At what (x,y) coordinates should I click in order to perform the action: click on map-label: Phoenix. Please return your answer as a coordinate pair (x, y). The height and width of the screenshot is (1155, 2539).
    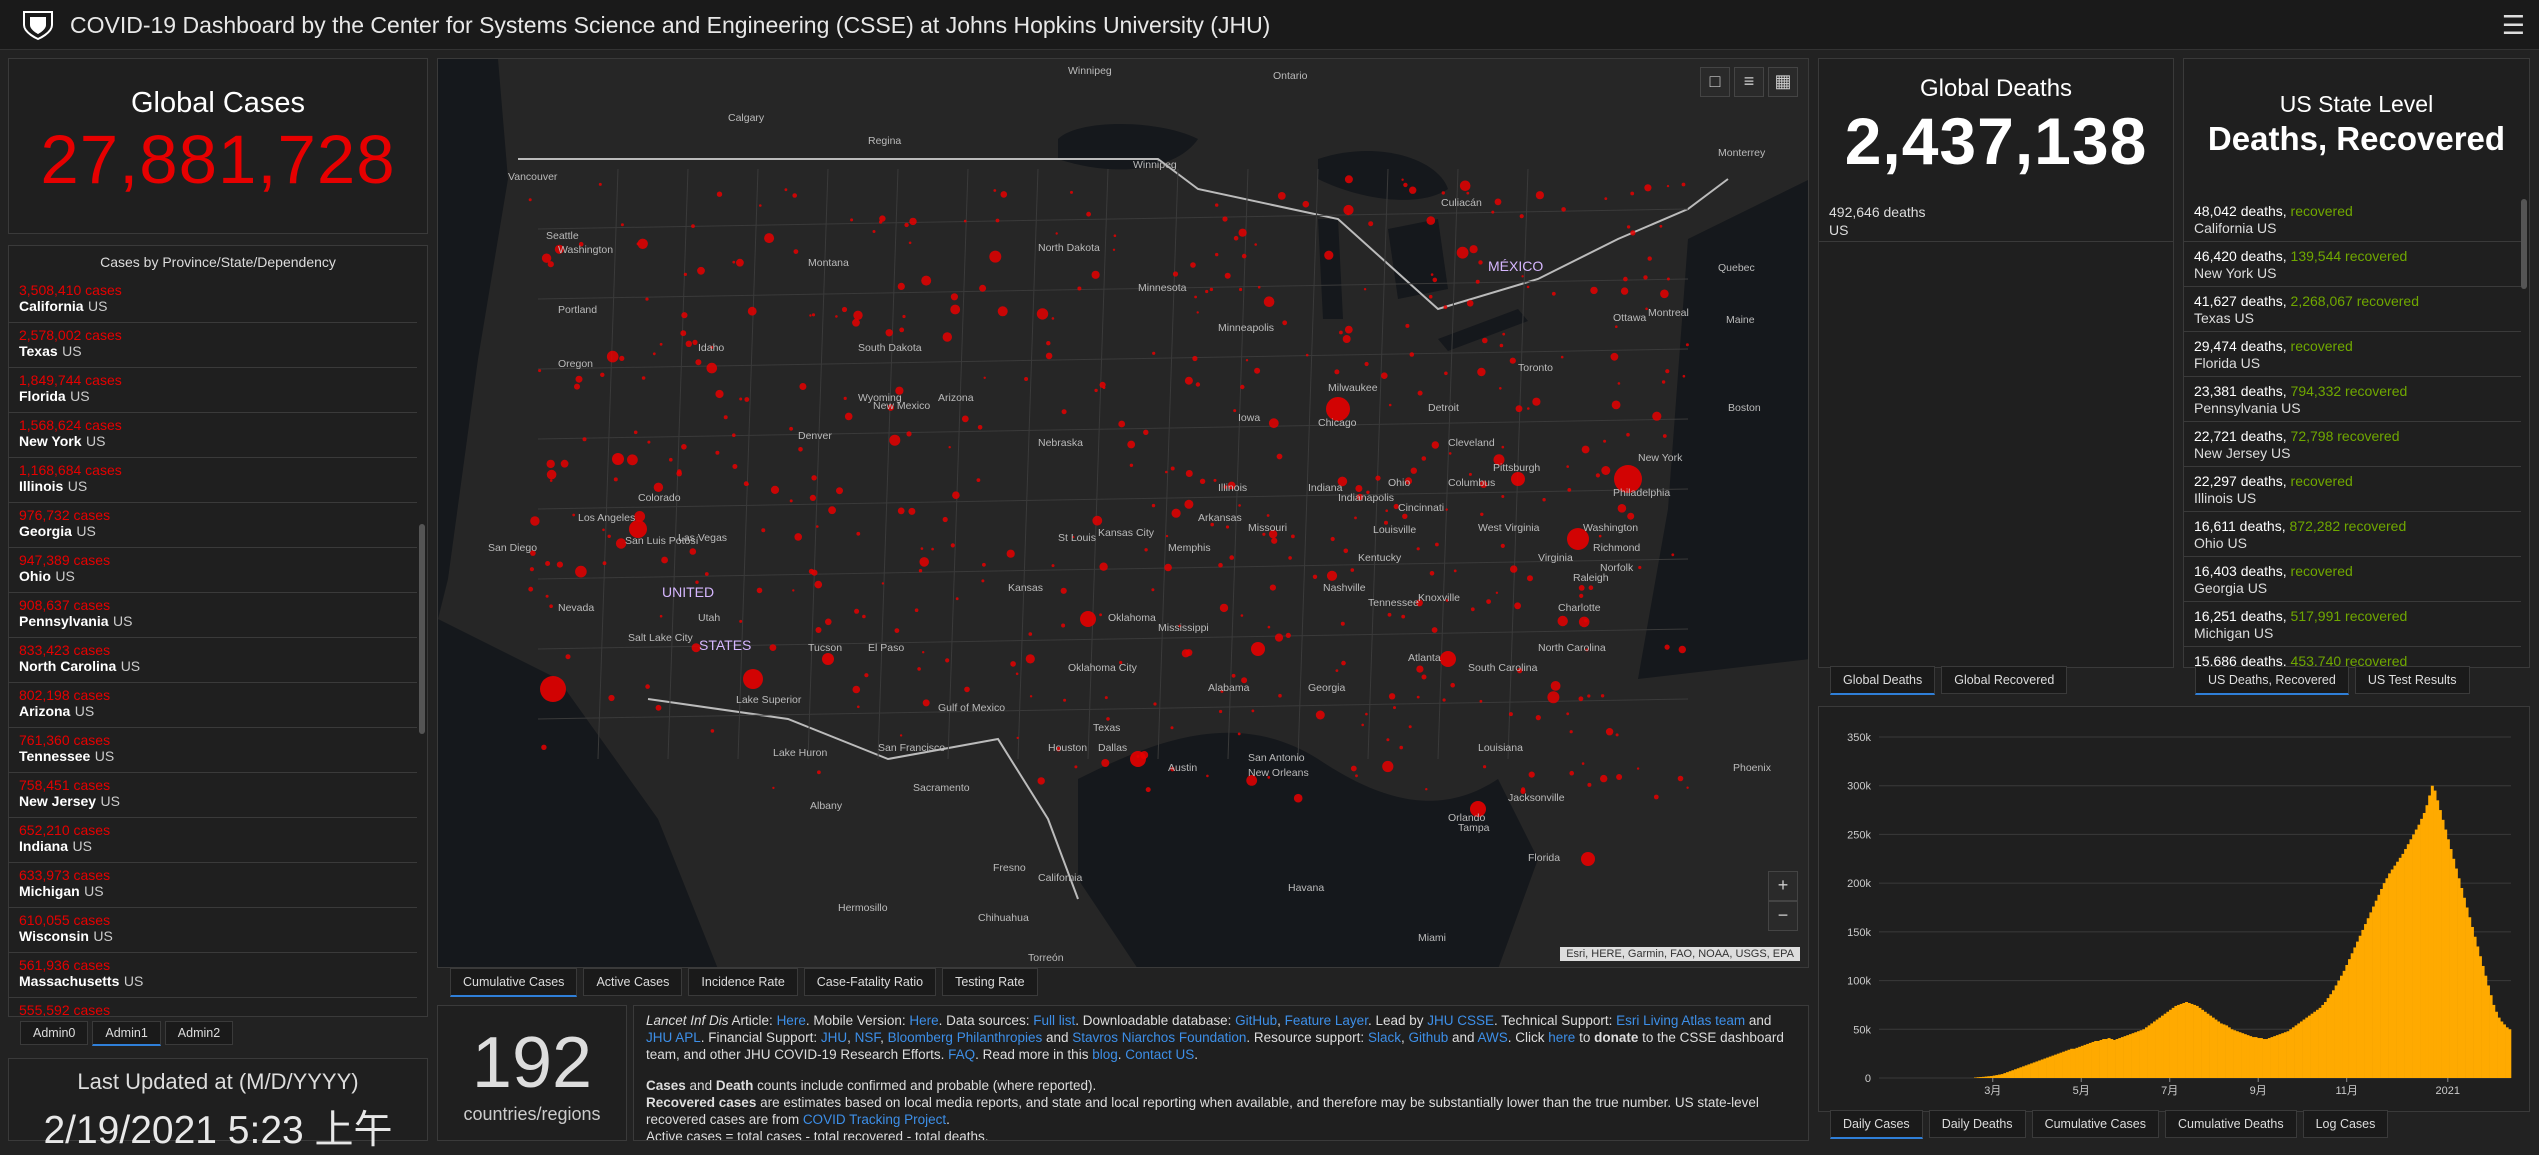
    Looking at the image, I should click on (1752, 768).